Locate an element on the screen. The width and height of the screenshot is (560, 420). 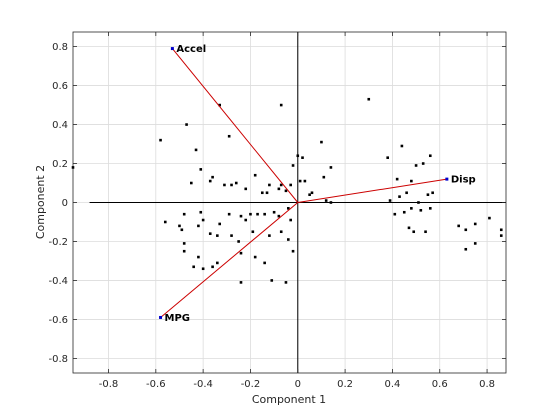
y-axis-label: Component 2 is located at coordinates (40, 202).